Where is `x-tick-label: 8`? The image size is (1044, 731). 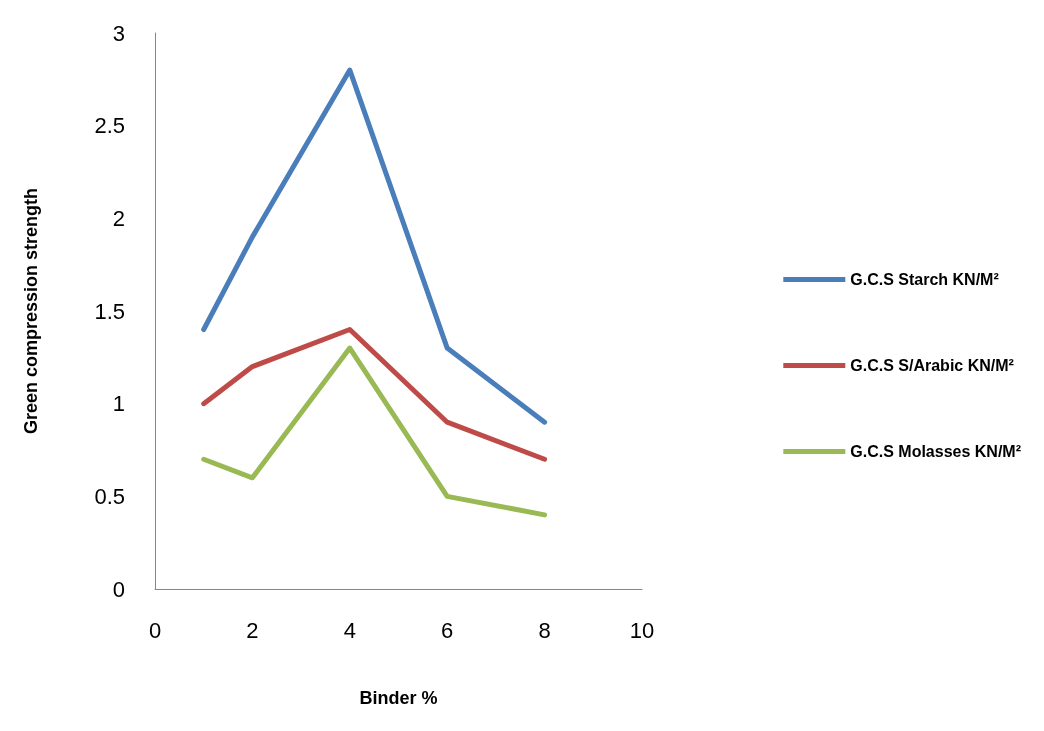
x-tick-label: 8 is located at coordinates (544, 630).